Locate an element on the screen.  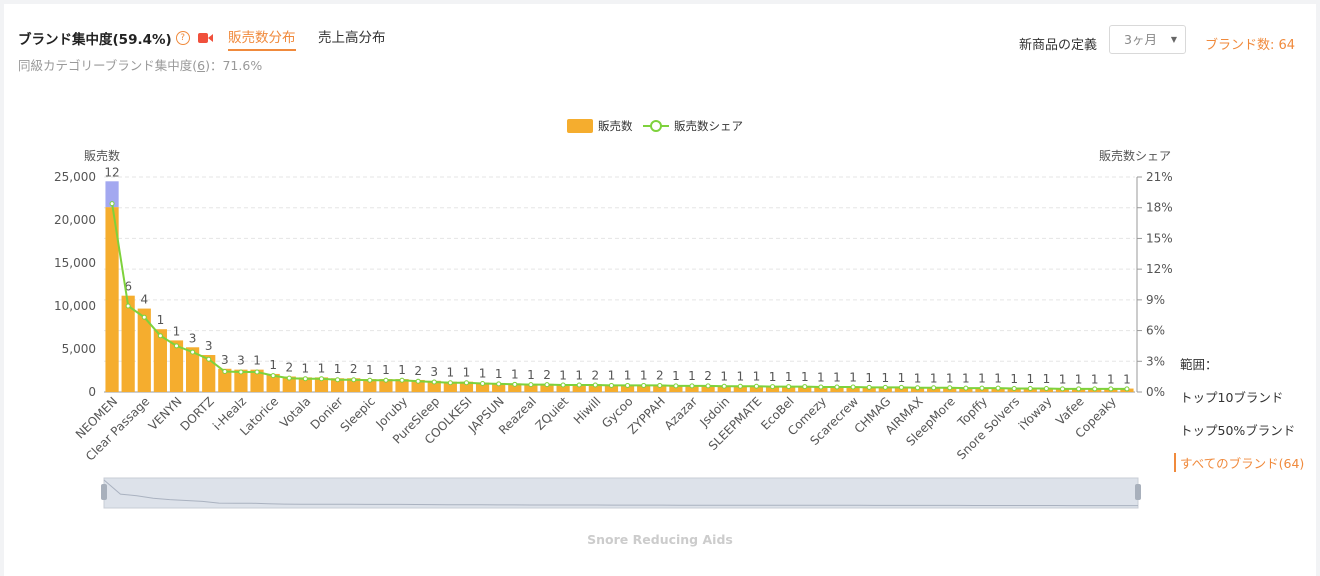
zoom-handle-left is located at coordinates (104, 492).